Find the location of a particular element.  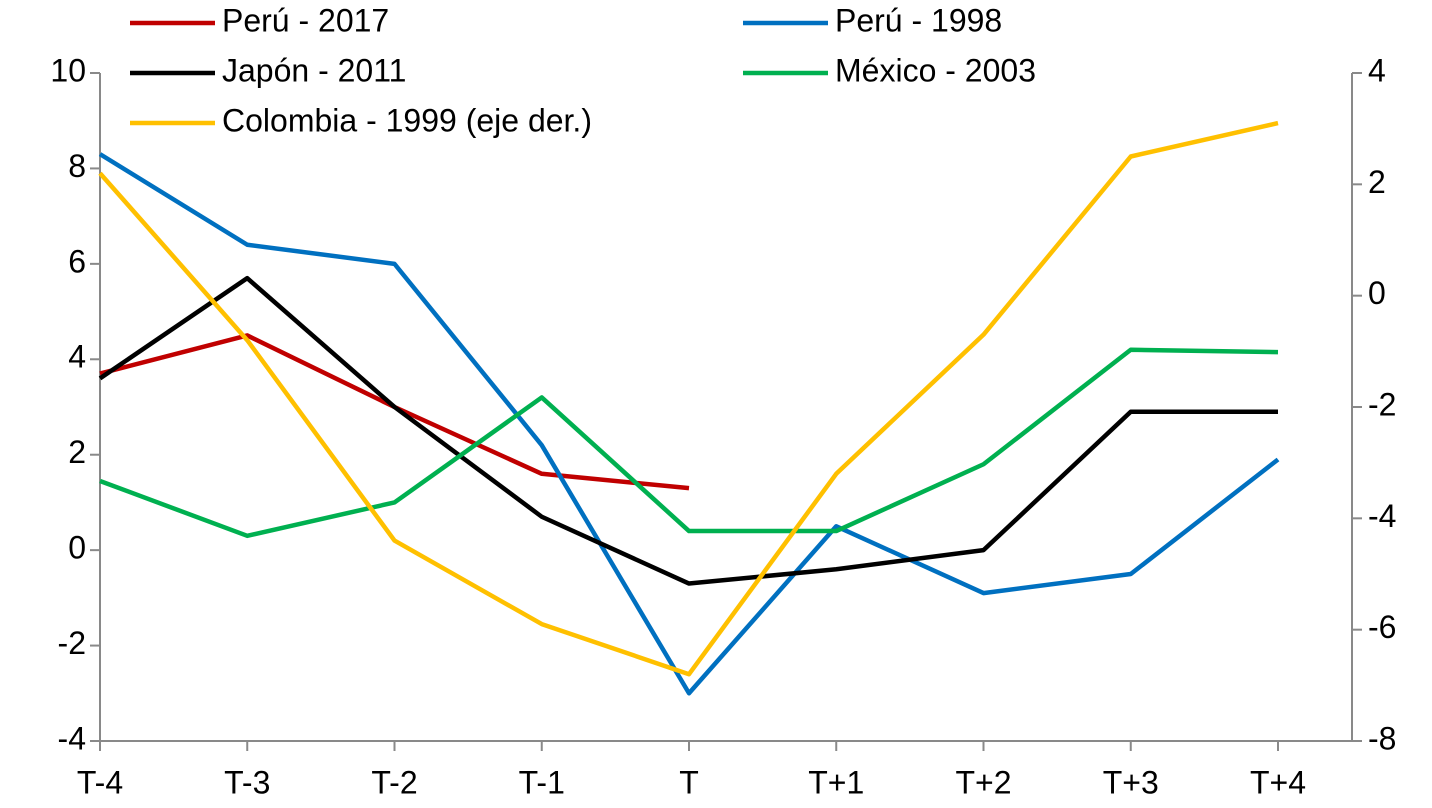

y-tick-label: 4 is located at coordinates (77, 357).